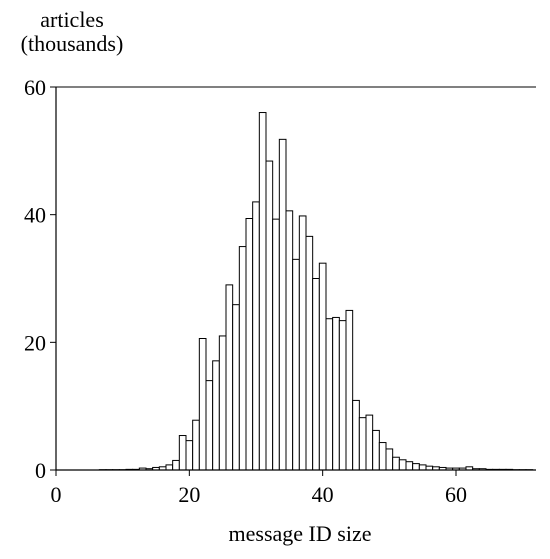 The image size is (550, 559). I want to click on y-axis-label-line-2: (thousands), so click(72, 43).